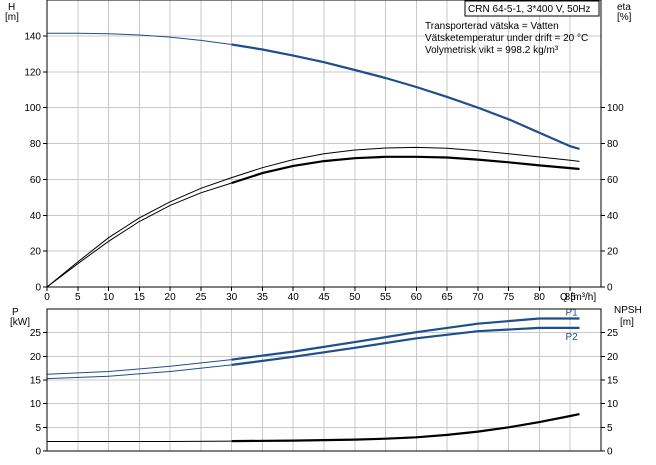 This screenshot has width=656, height=465. Describe the element at coordinates (38, 452) in the screenshot. I see `lower-left-tick-label: 0` at that location.